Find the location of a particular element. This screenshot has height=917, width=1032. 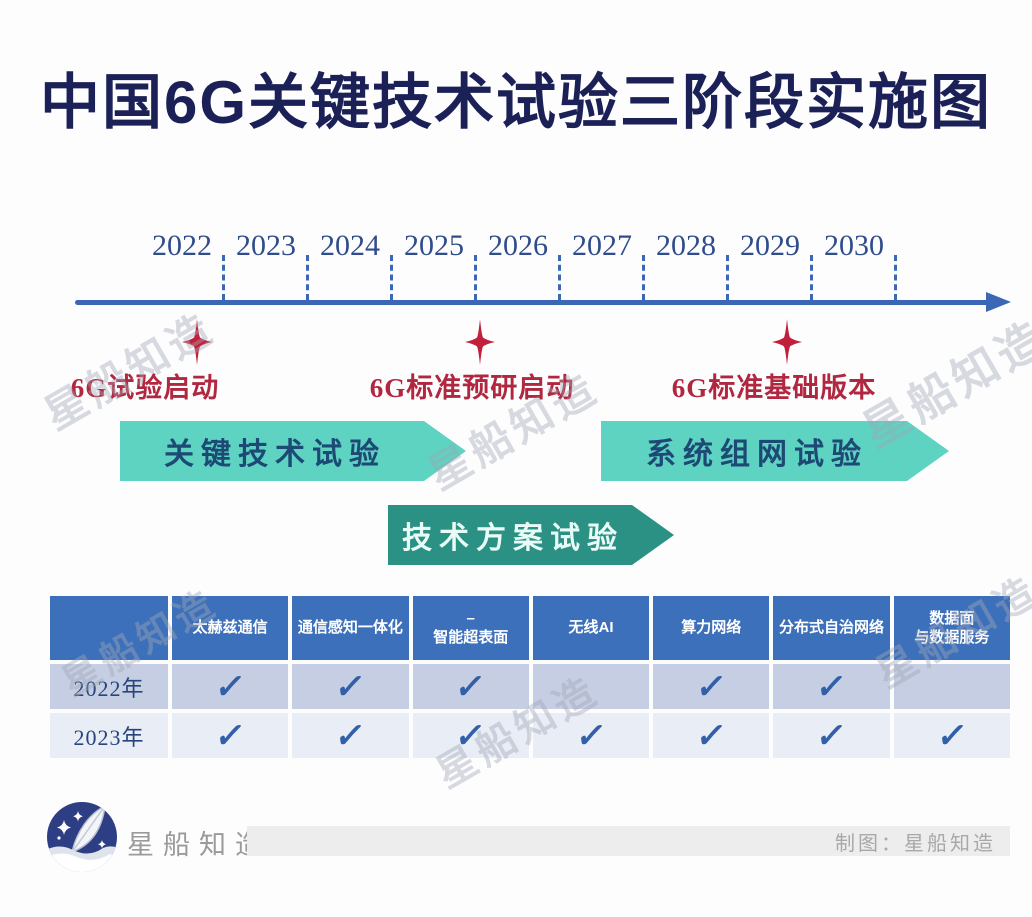

timeline-axis-line is located at coordinates (532, 302).